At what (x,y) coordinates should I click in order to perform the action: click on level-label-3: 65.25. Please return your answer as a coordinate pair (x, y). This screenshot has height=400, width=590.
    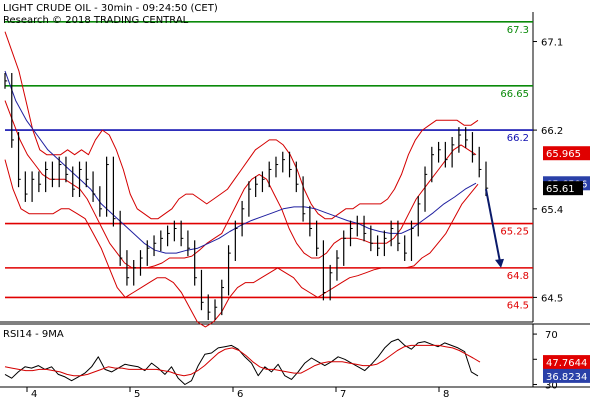
    Looking at the image, I should click on (514, 232).